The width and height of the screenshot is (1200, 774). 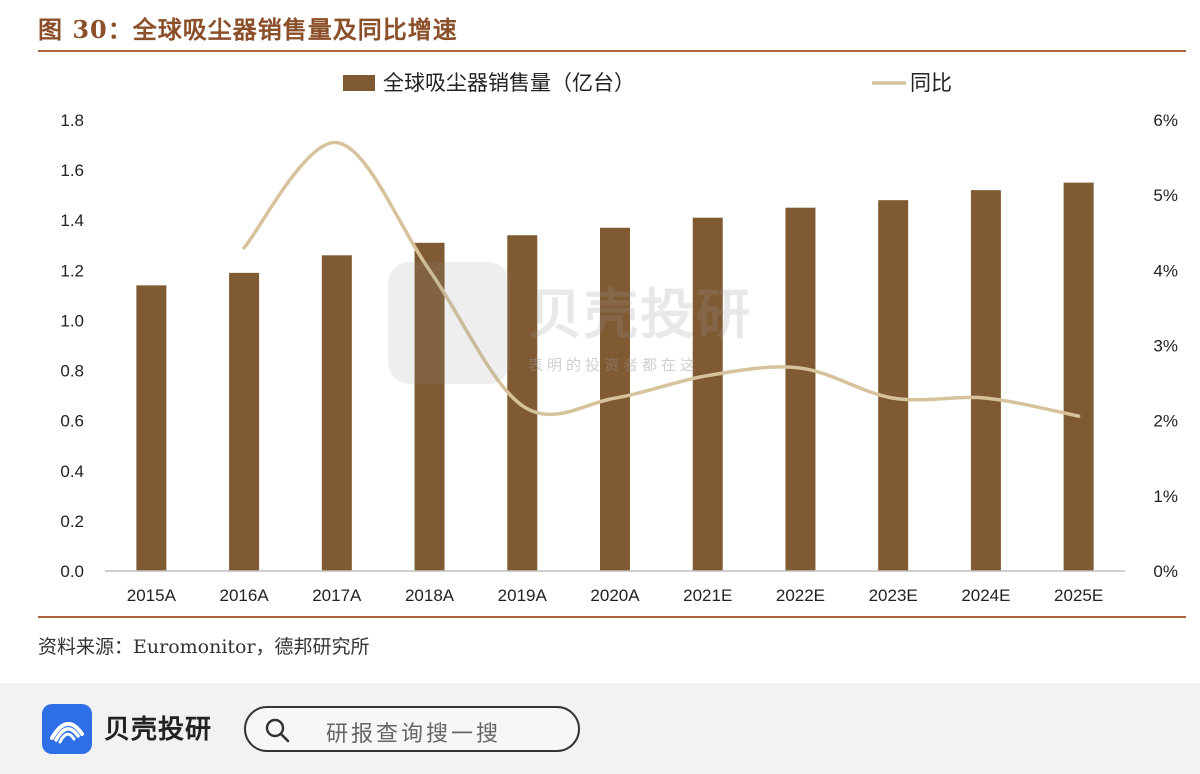 I want to click on x-tick-label: 2020A, so click(x=615, y=595).